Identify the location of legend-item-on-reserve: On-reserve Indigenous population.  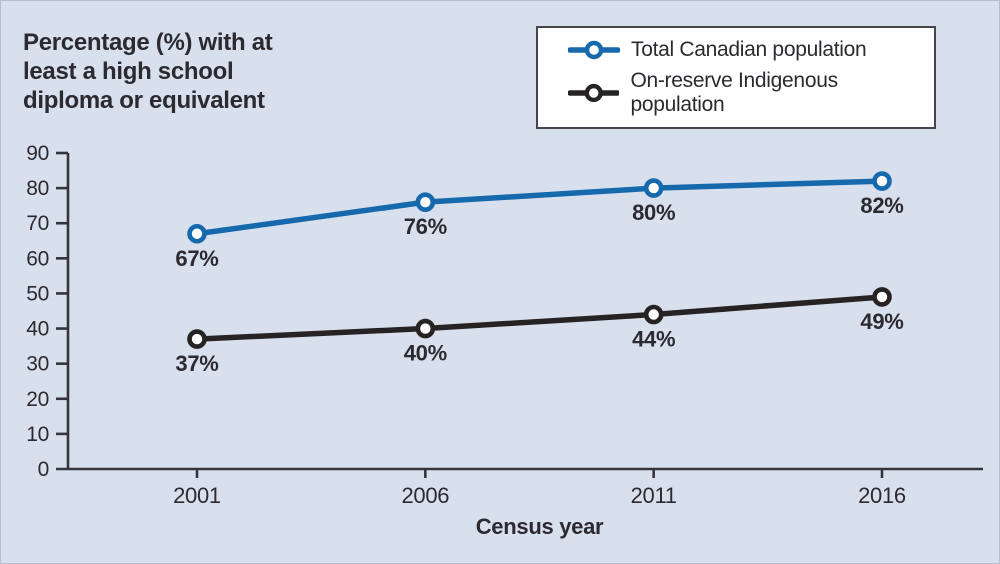
(751, 93).